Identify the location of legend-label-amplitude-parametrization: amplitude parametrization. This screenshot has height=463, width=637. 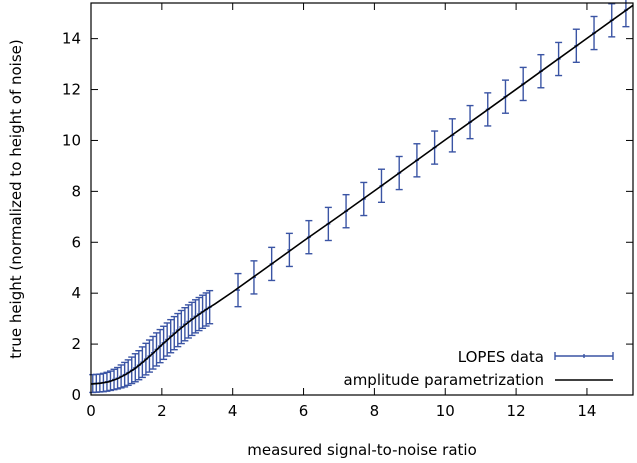
(444, 380).